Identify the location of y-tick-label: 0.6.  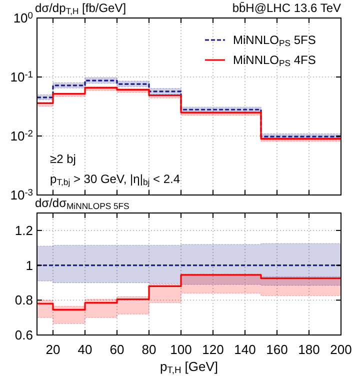
(23, 335).